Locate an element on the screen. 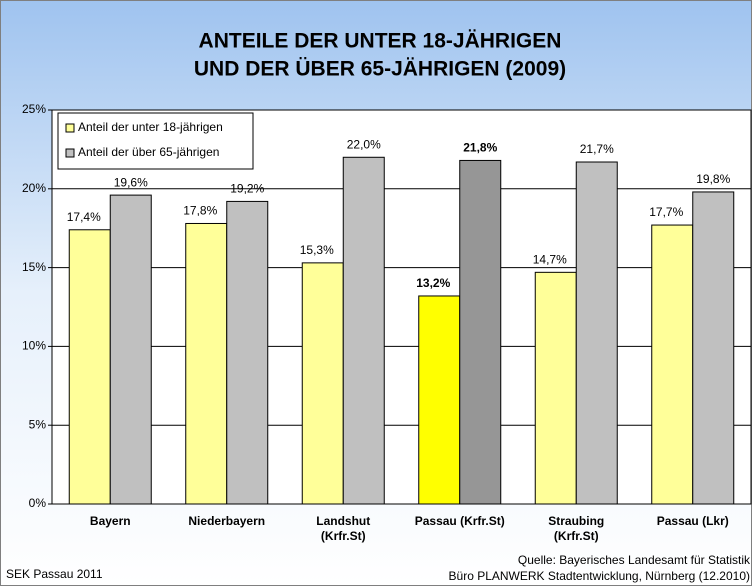 This screenshot has height=586, width=752. y-tick-label: 20% is located at coordinates (34, 188).